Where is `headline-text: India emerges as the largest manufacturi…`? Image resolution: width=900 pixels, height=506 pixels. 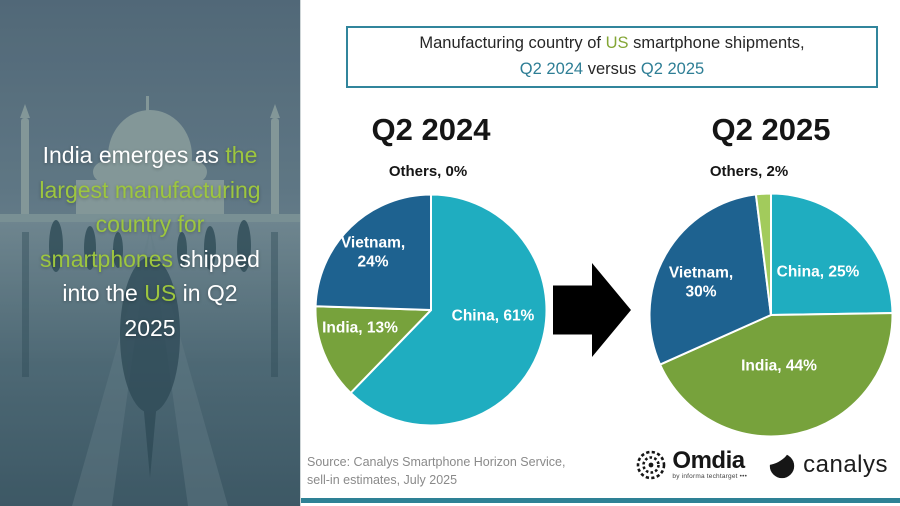 headline-text: India emerges as the largest manufacturi… is located at coordinates (150, 241).